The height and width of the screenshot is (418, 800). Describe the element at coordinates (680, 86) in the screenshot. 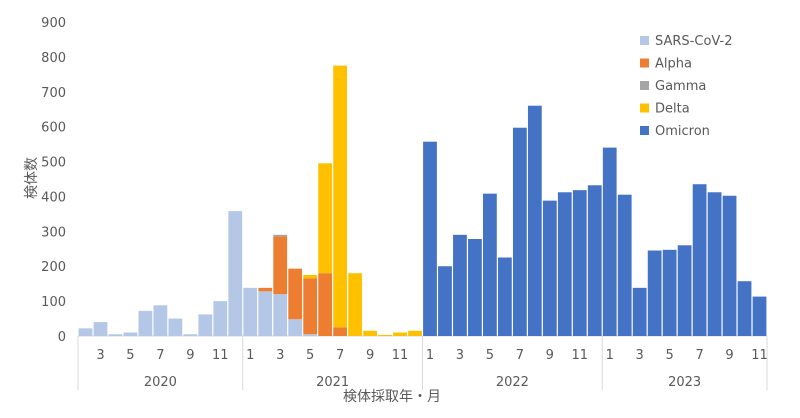

I see `legend-label: Gamma` at that location.